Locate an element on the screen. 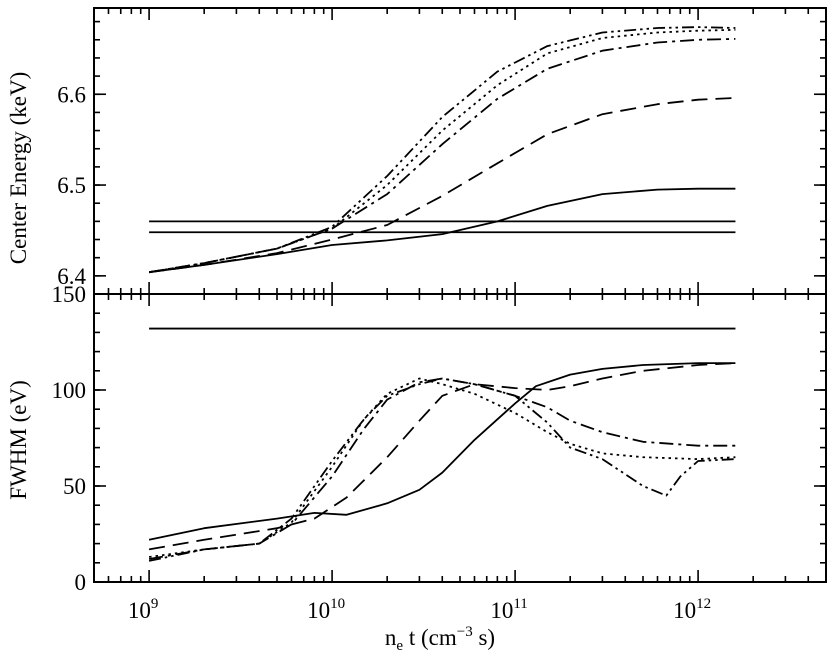 This screenshot has width=830, height=660. y-tick-label: 150 is located at coordinates (69, 294).